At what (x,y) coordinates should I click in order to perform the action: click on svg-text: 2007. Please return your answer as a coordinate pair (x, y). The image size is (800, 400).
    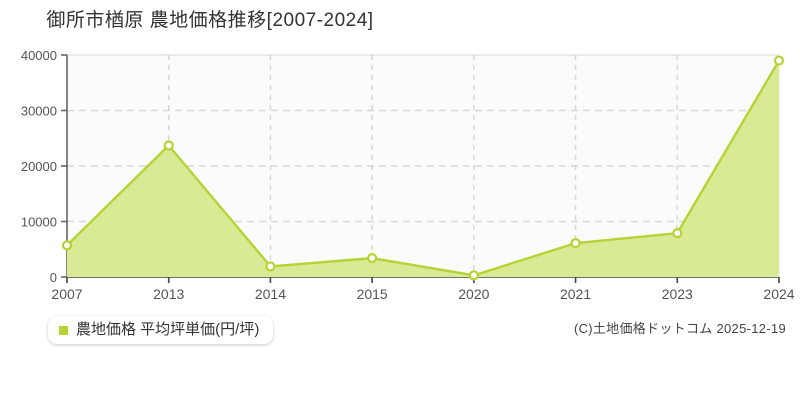
    Looking at the image, I should click on (66, 294).